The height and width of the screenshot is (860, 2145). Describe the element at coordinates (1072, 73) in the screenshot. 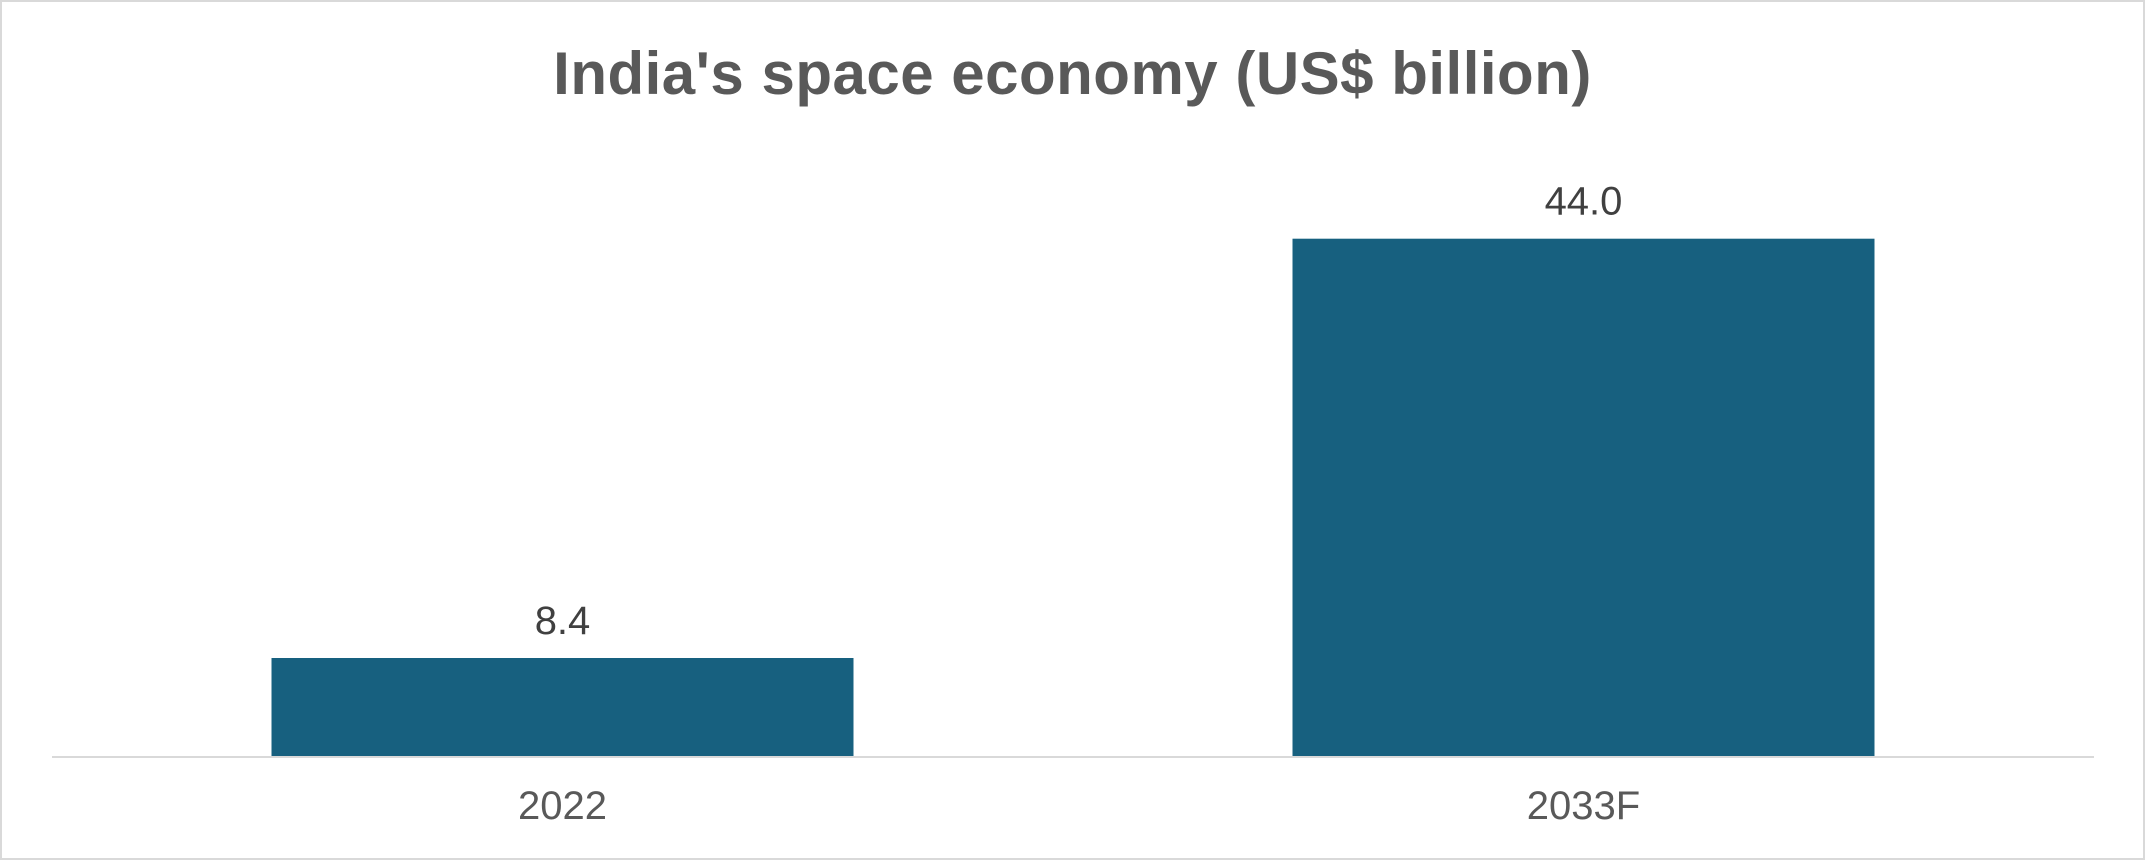

I see `chart-title: India's space economy (US$ billion)` at that location.